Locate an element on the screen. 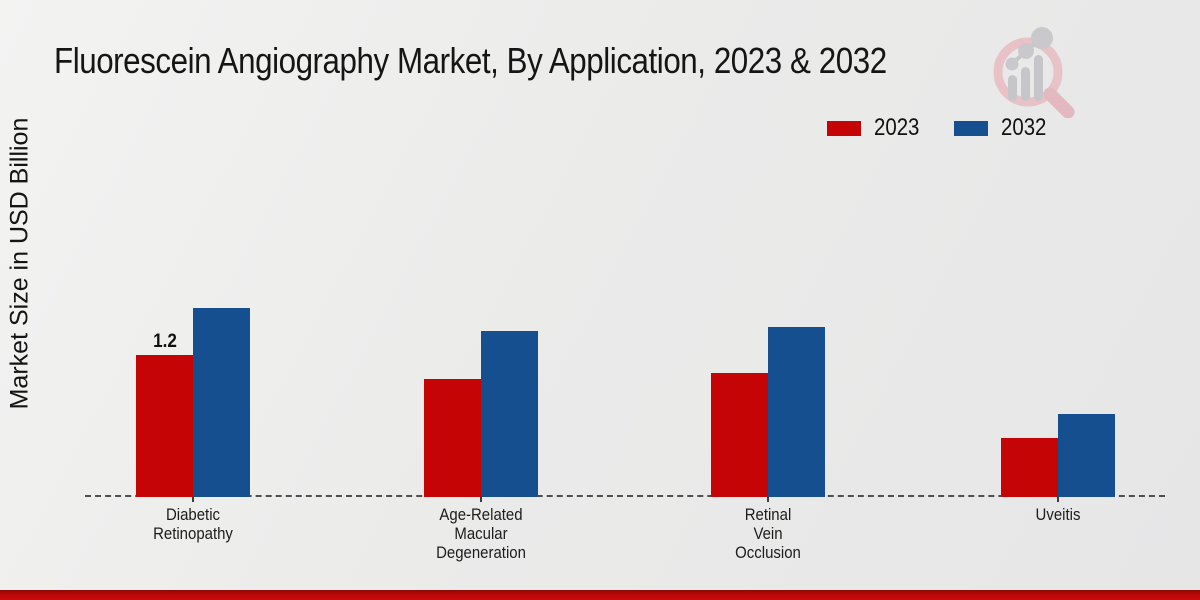 The width and height of the screenshot is (1200, 600). legend-swatch-2023 is located at coordinates (844, 128).